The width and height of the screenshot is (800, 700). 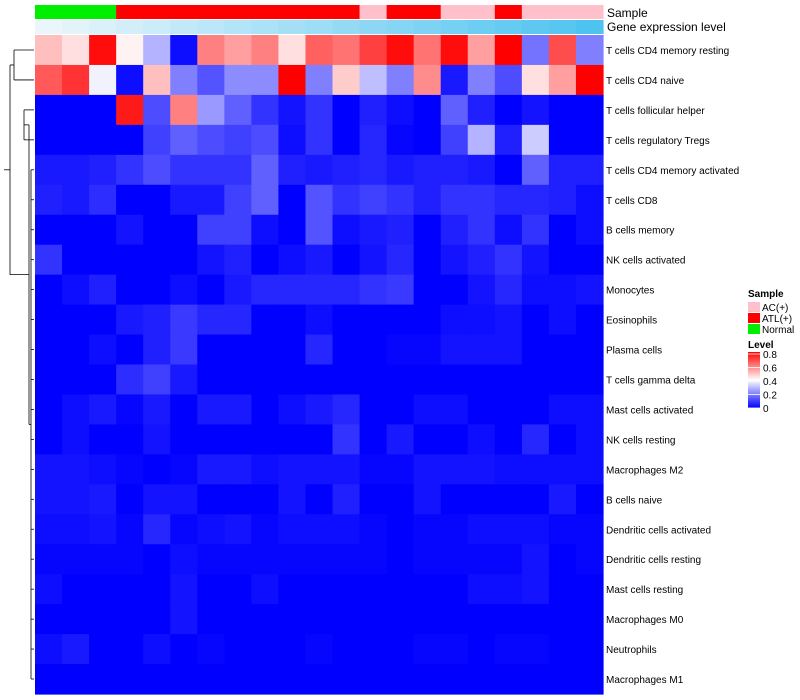 I want to click on row-label: Macrophages M2, so click(x=645, y=470).